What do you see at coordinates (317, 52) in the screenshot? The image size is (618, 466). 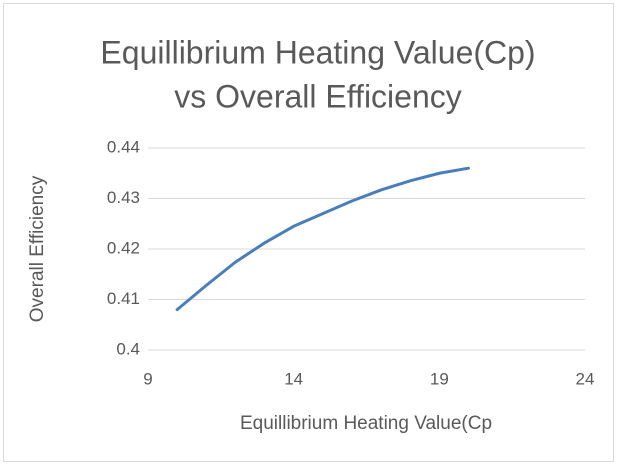 I see `chart-title: Equillibrium Heating Value(Cp)` at bounding box center [317, 52].